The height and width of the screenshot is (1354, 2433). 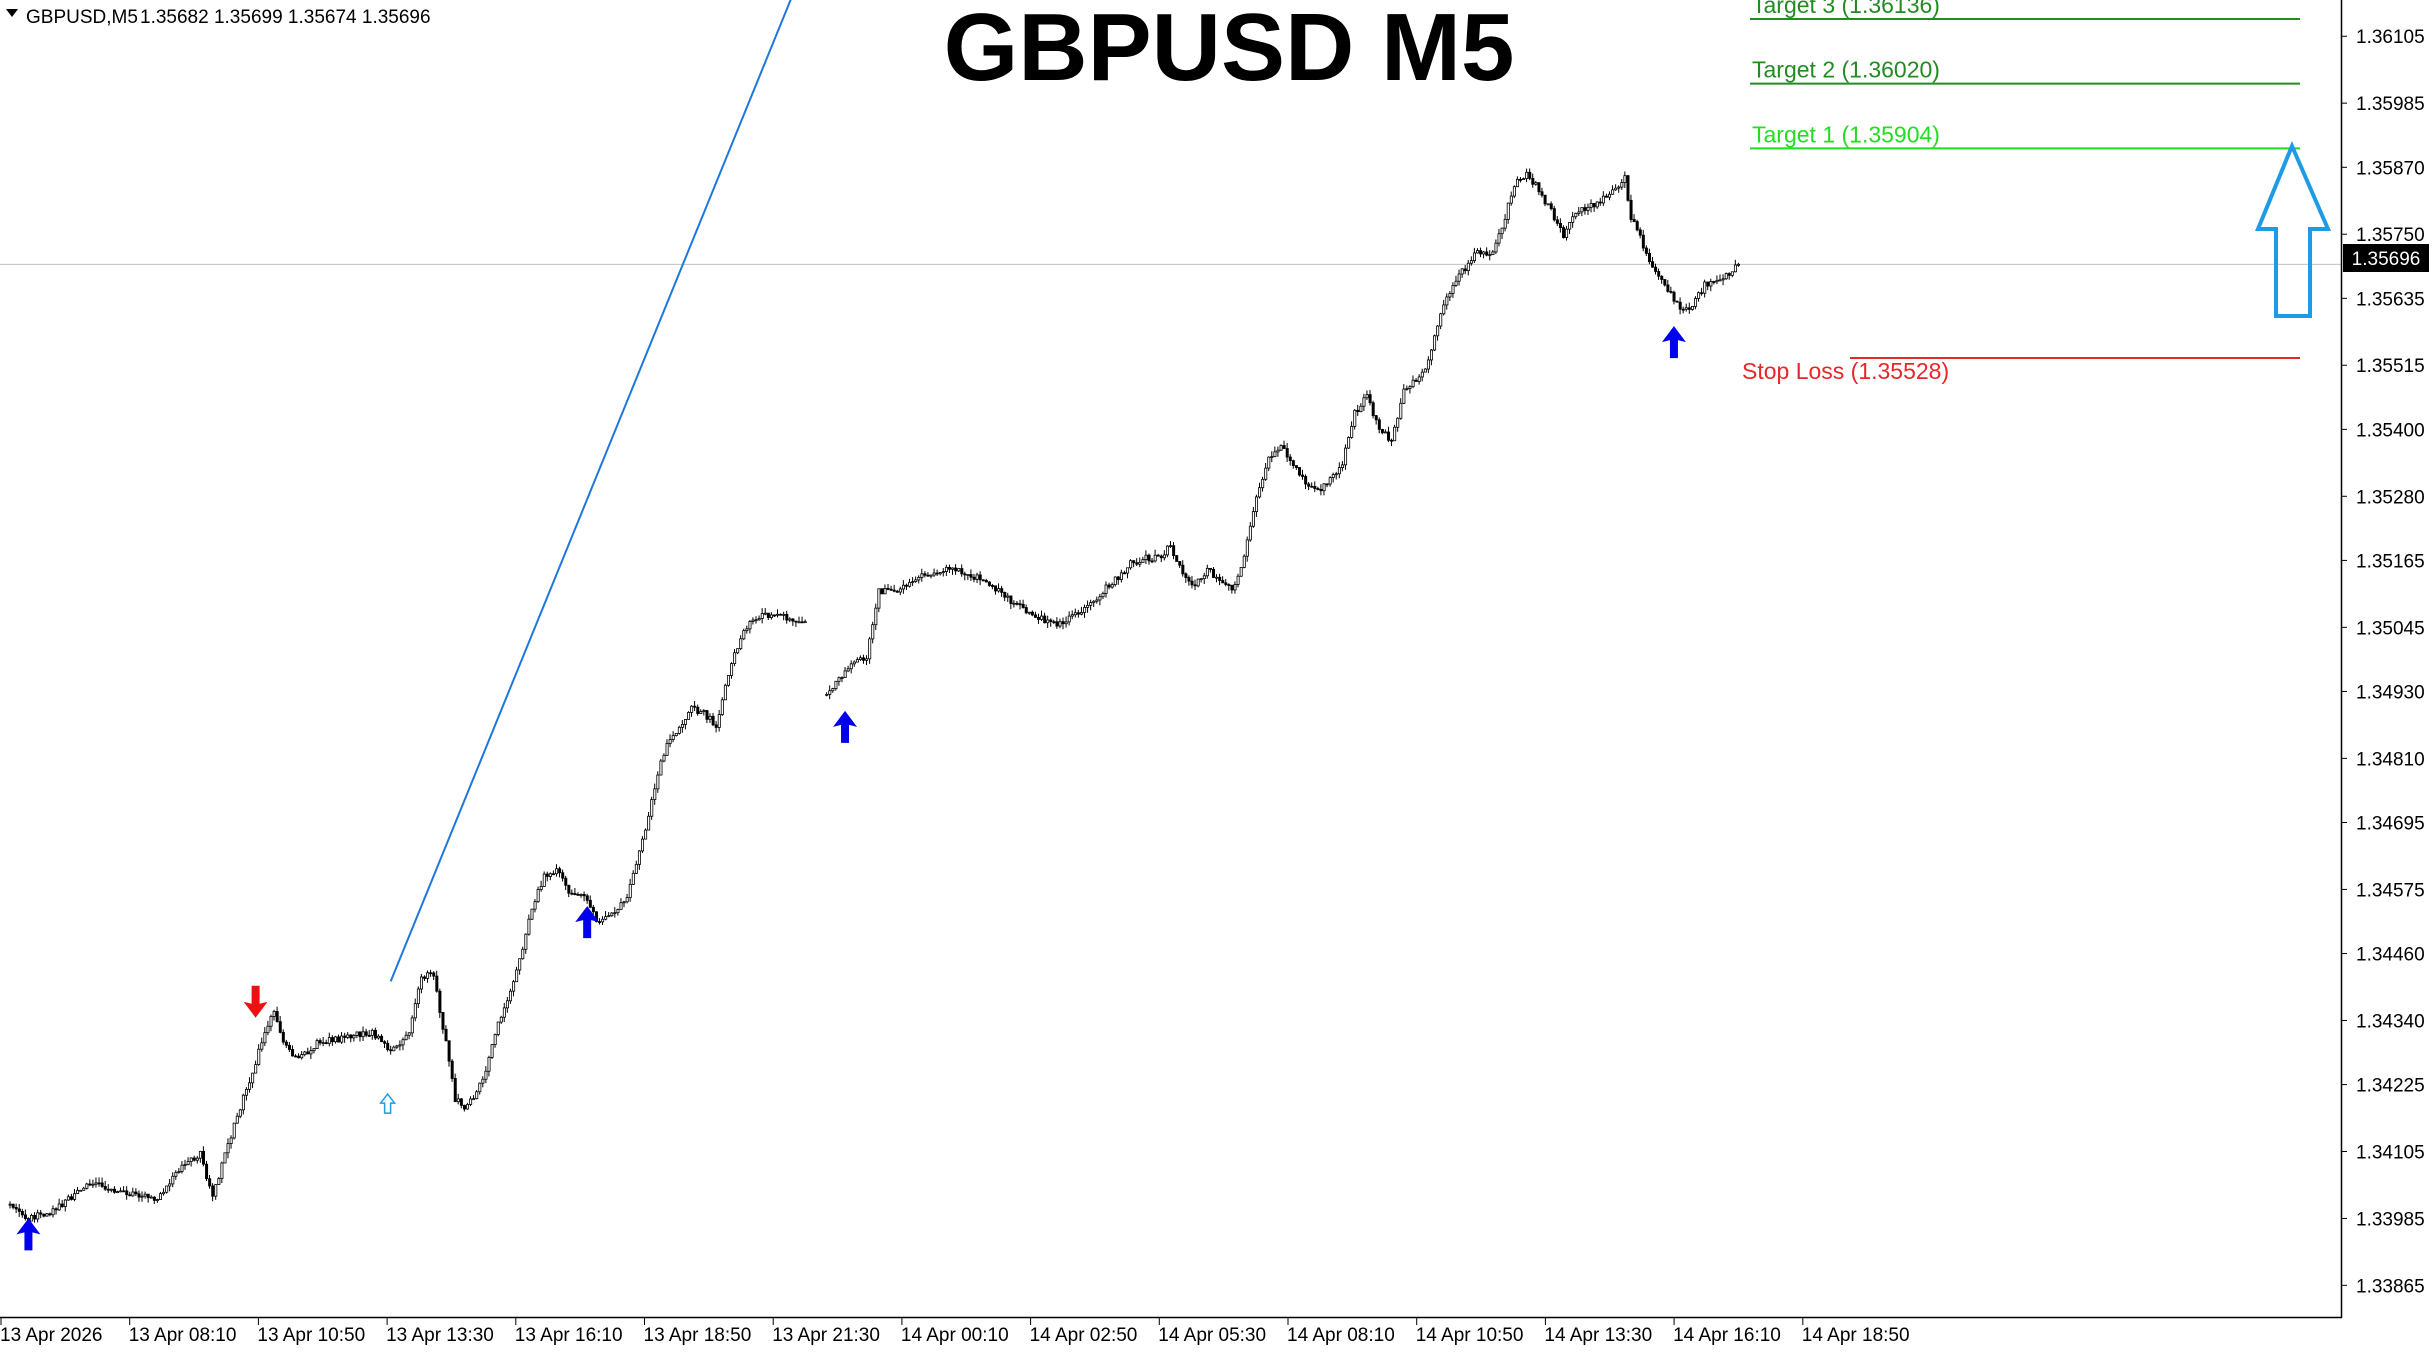 I want to click on buy-signal-arrow-icon, so click(x=587, y=922).